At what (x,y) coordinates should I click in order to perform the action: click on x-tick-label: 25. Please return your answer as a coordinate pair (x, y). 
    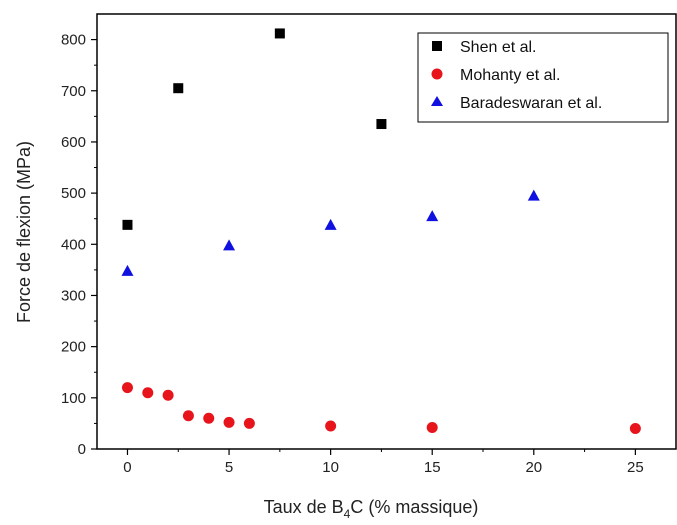
    Looking at the image, I should click on (635, 467).